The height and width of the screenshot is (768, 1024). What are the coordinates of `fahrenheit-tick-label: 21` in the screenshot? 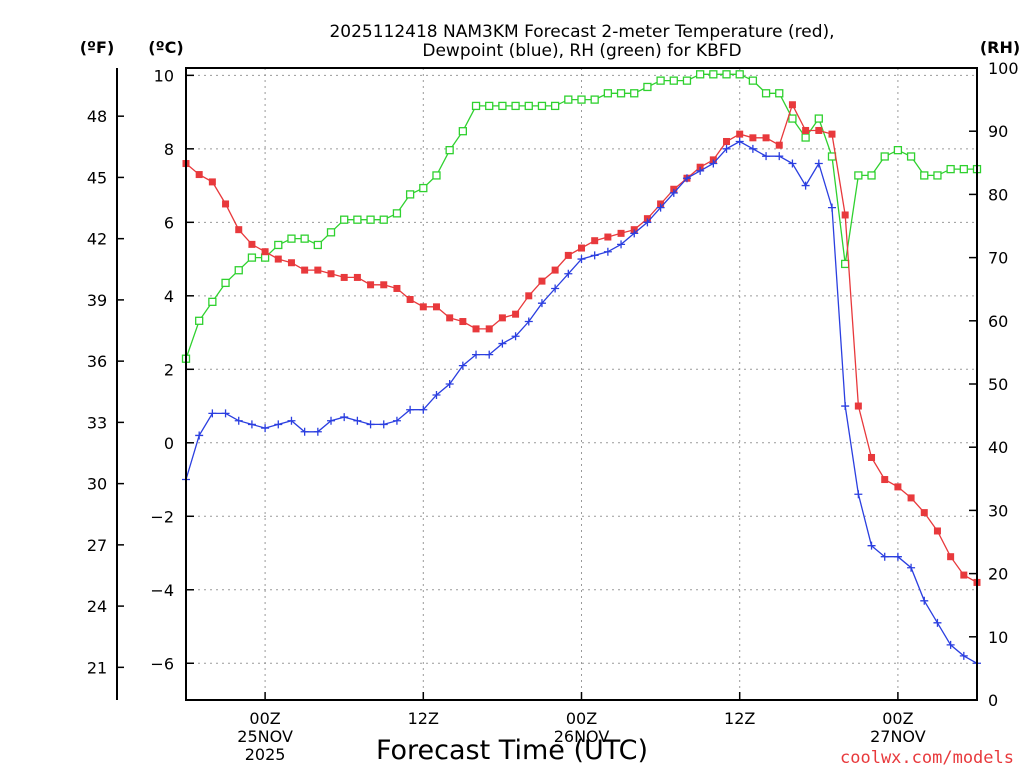 It's located at (97, 667).